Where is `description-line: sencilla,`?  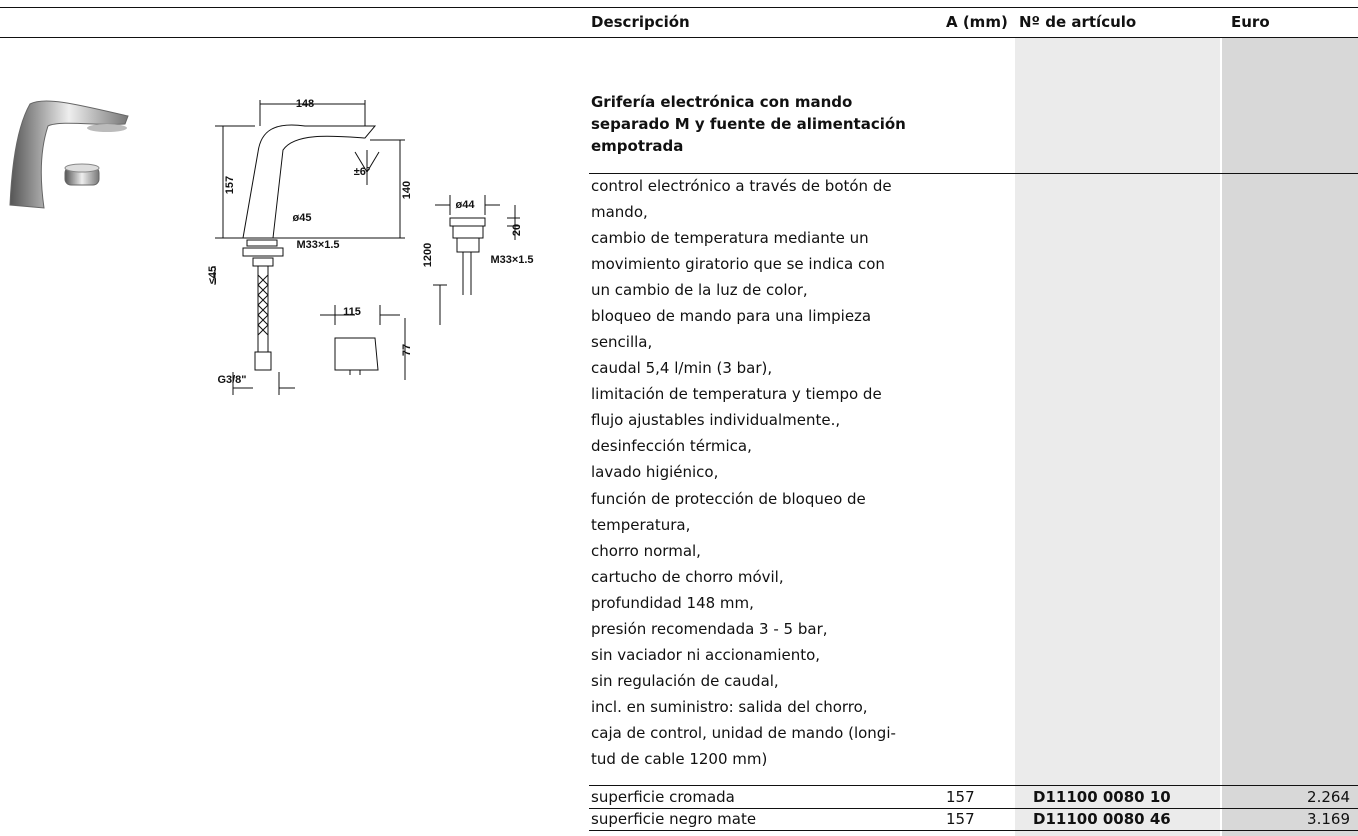 description-line: sencilla, is located at coordinates (622, 342).